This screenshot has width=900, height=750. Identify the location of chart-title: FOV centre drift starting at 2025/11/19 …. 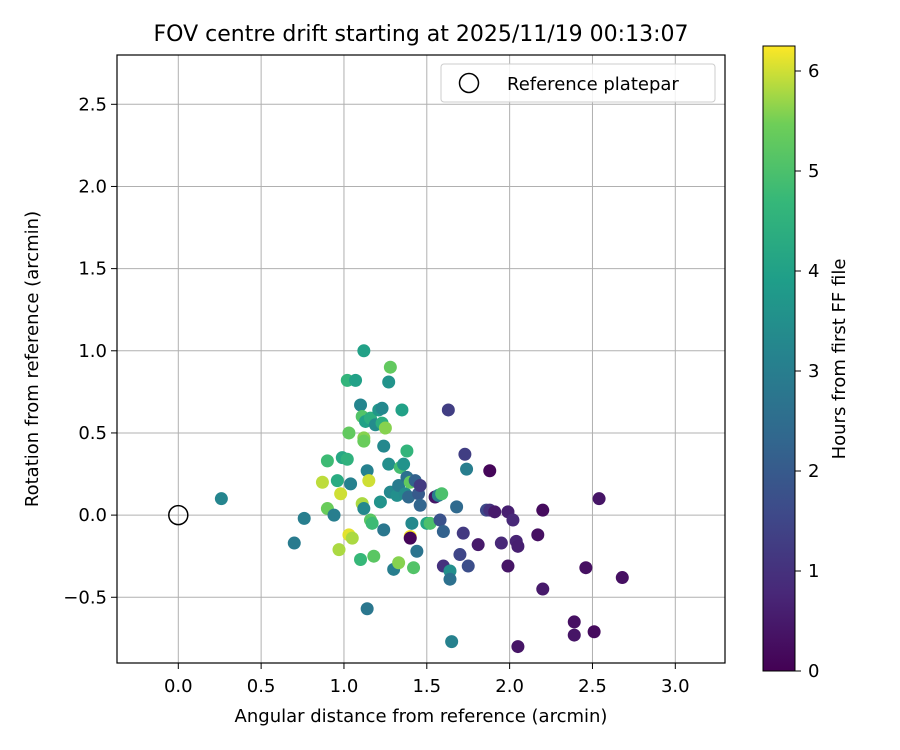
(421, 34).